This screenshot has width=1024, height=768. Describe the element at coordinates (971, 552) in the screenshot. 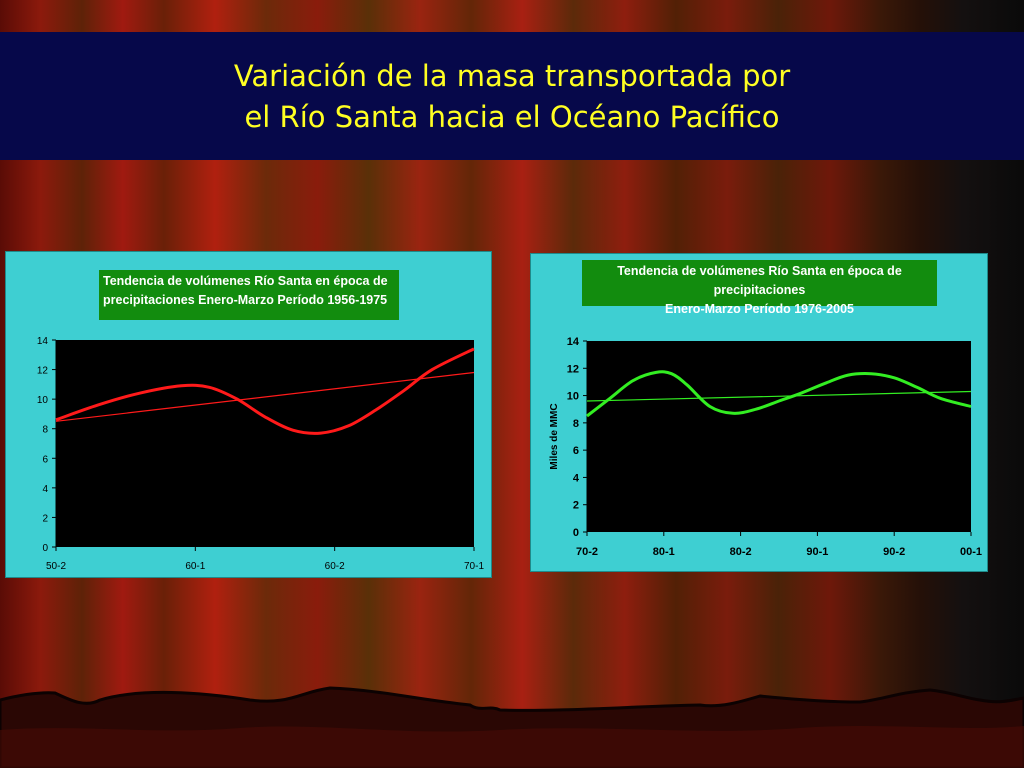

I see `chart-right-x-tick-label: 00-1` at that location.